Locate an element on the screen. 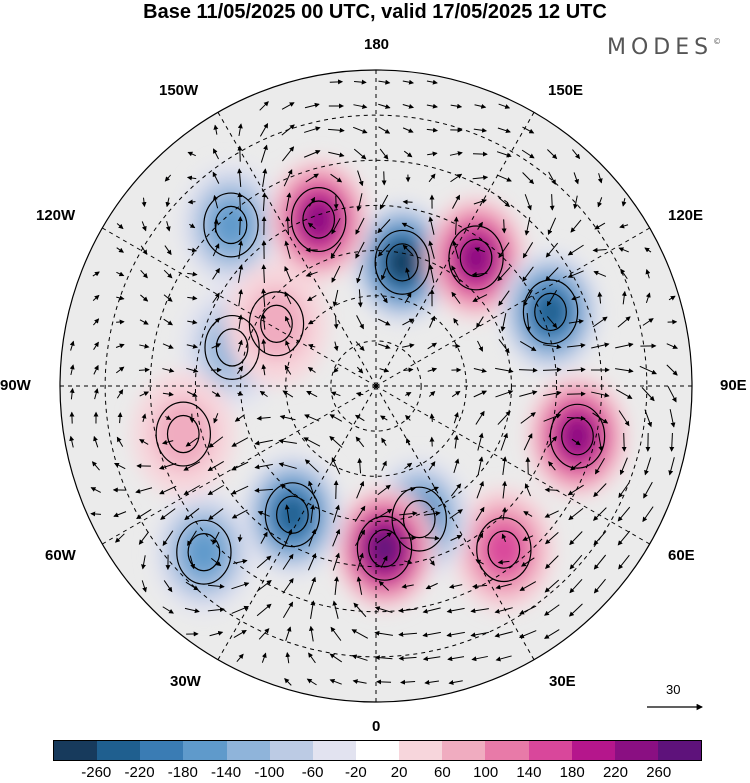 This screenshot has width=750, height=783. modes-logo: MODES© is located at coordinates (664, 47).